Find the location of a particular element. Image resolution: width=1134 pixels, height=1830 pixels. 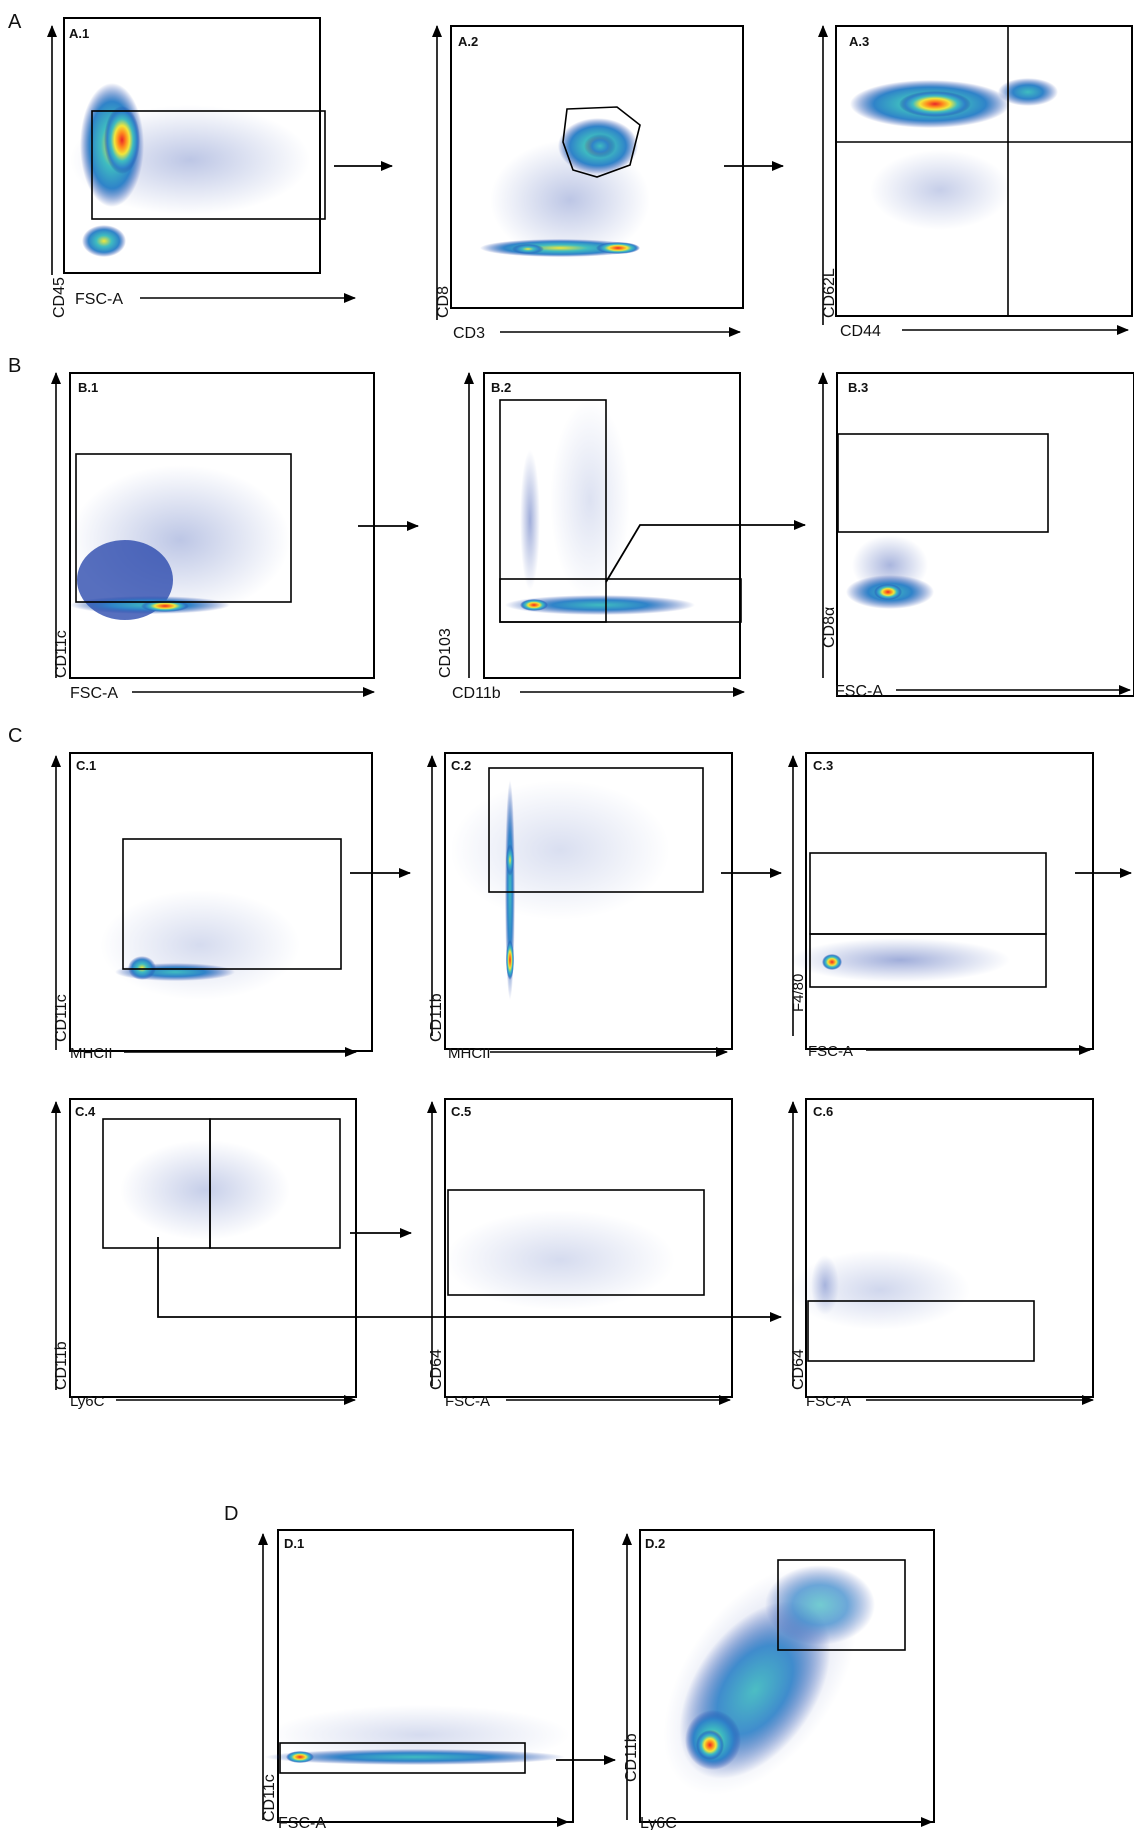

panel-b2: B.2 CD11b CD103 is located at coordinates (591, 537).